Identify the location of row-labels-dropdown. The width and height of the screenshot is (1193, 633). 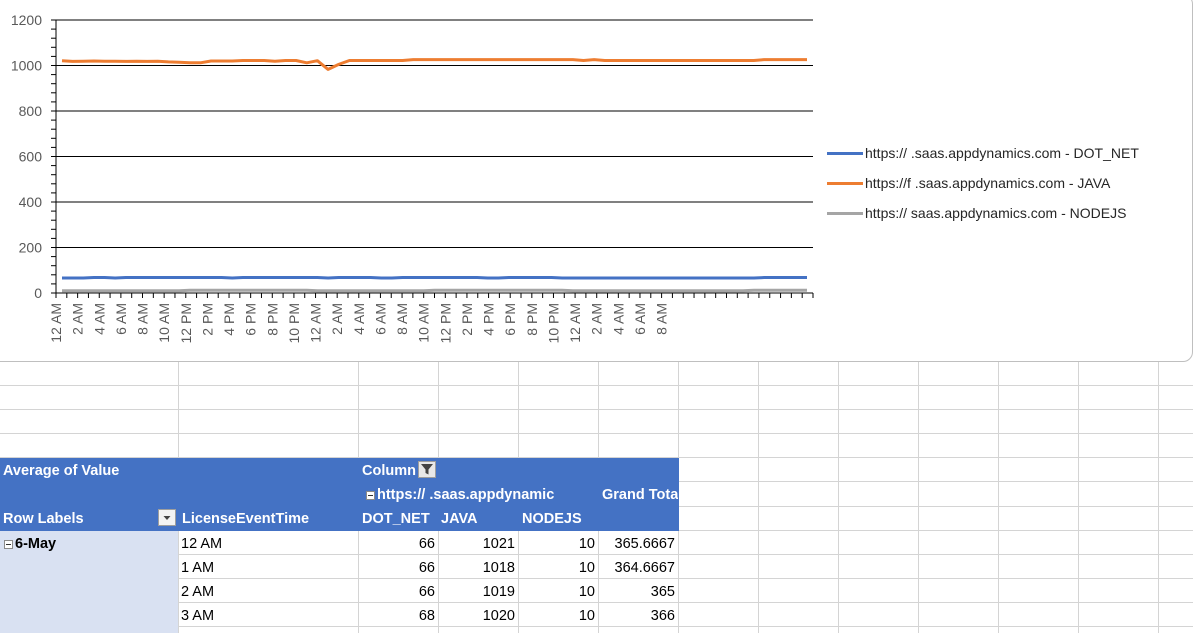
(167, 517).